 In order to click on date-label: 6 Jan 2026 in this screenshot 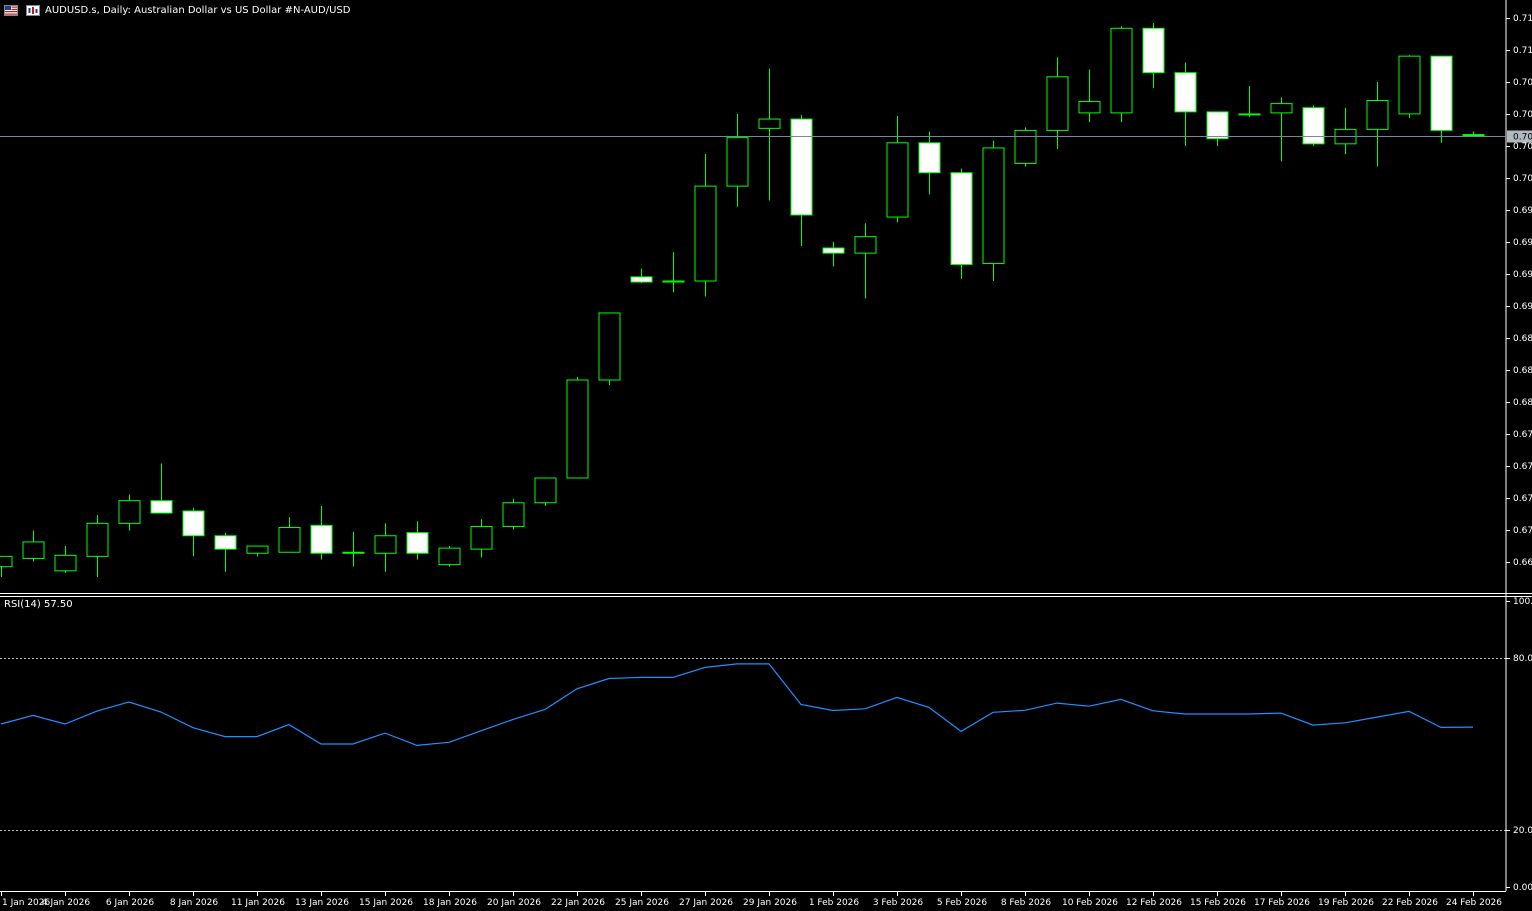, I will do `click(130, 903)`.